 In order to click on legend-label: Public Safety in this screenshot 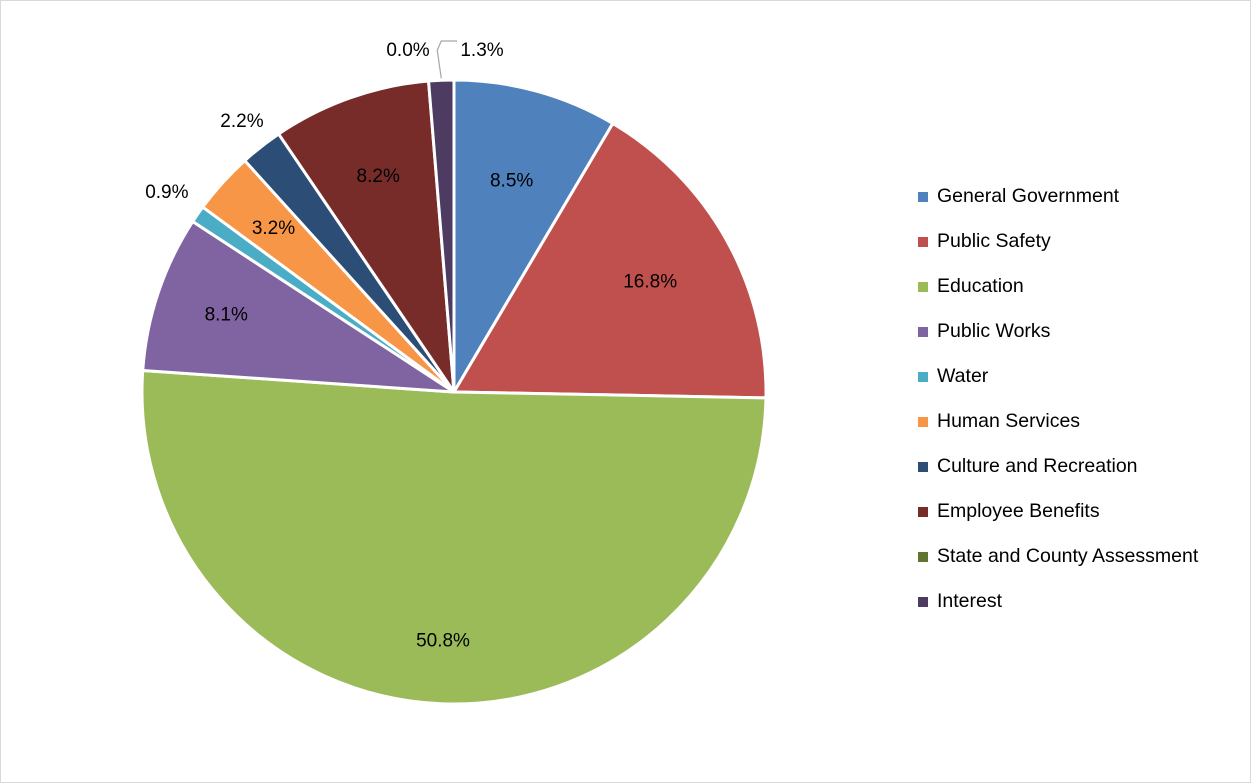, I will do `click(994, 241)`.